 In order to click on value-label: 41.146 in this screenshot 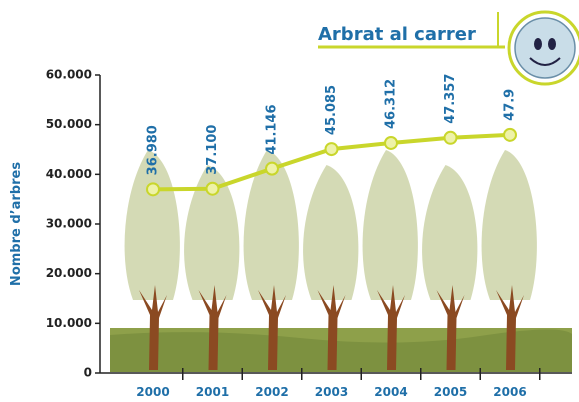, I will do `click(272, 129)`.